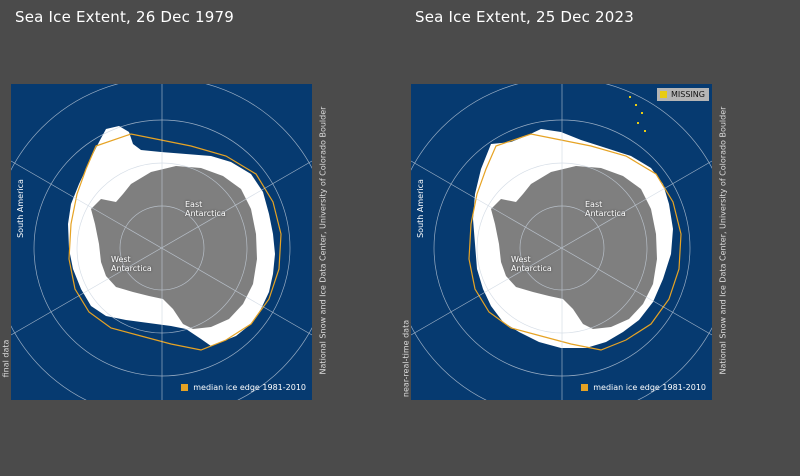 The image size is (800, 476). What do you see at coordinates (524, 17) in the screenshot?
I see `map-title: Sea Ice Extent, 25 Dec 2023` at bounding box center [524, 17].